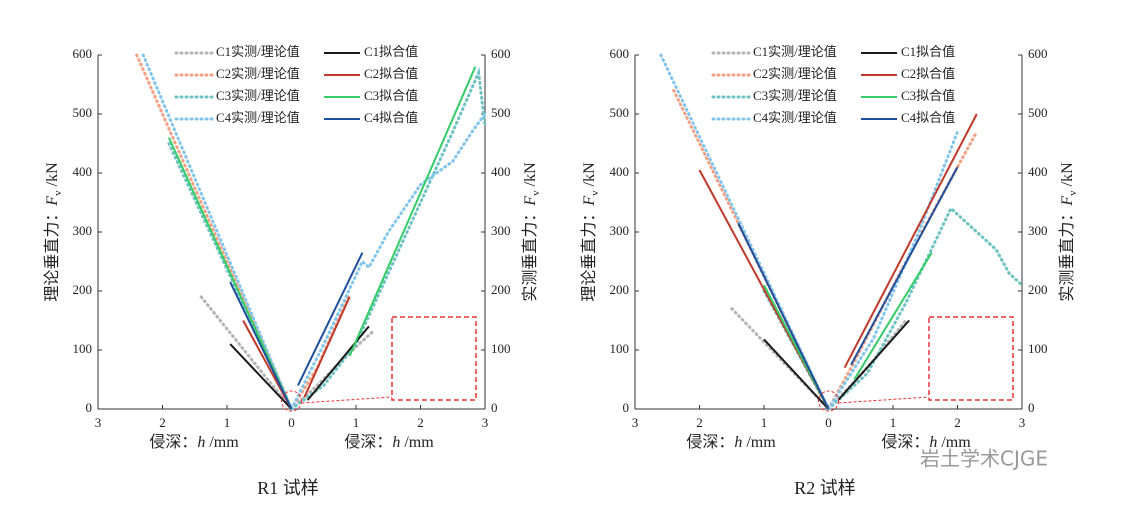 Image resolution: width=1138 pixels, height=507 pixels. Describe the element at coordinates (288, 488) in the screenshot. I see `caption: R1 试样` at that location.